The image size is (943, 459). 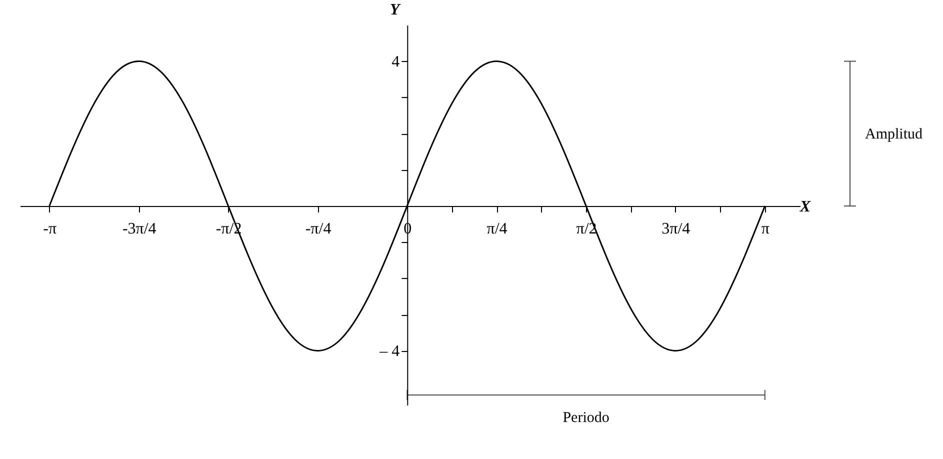 I want to click on y-axis-title: Y, so click(x=395, y=10).